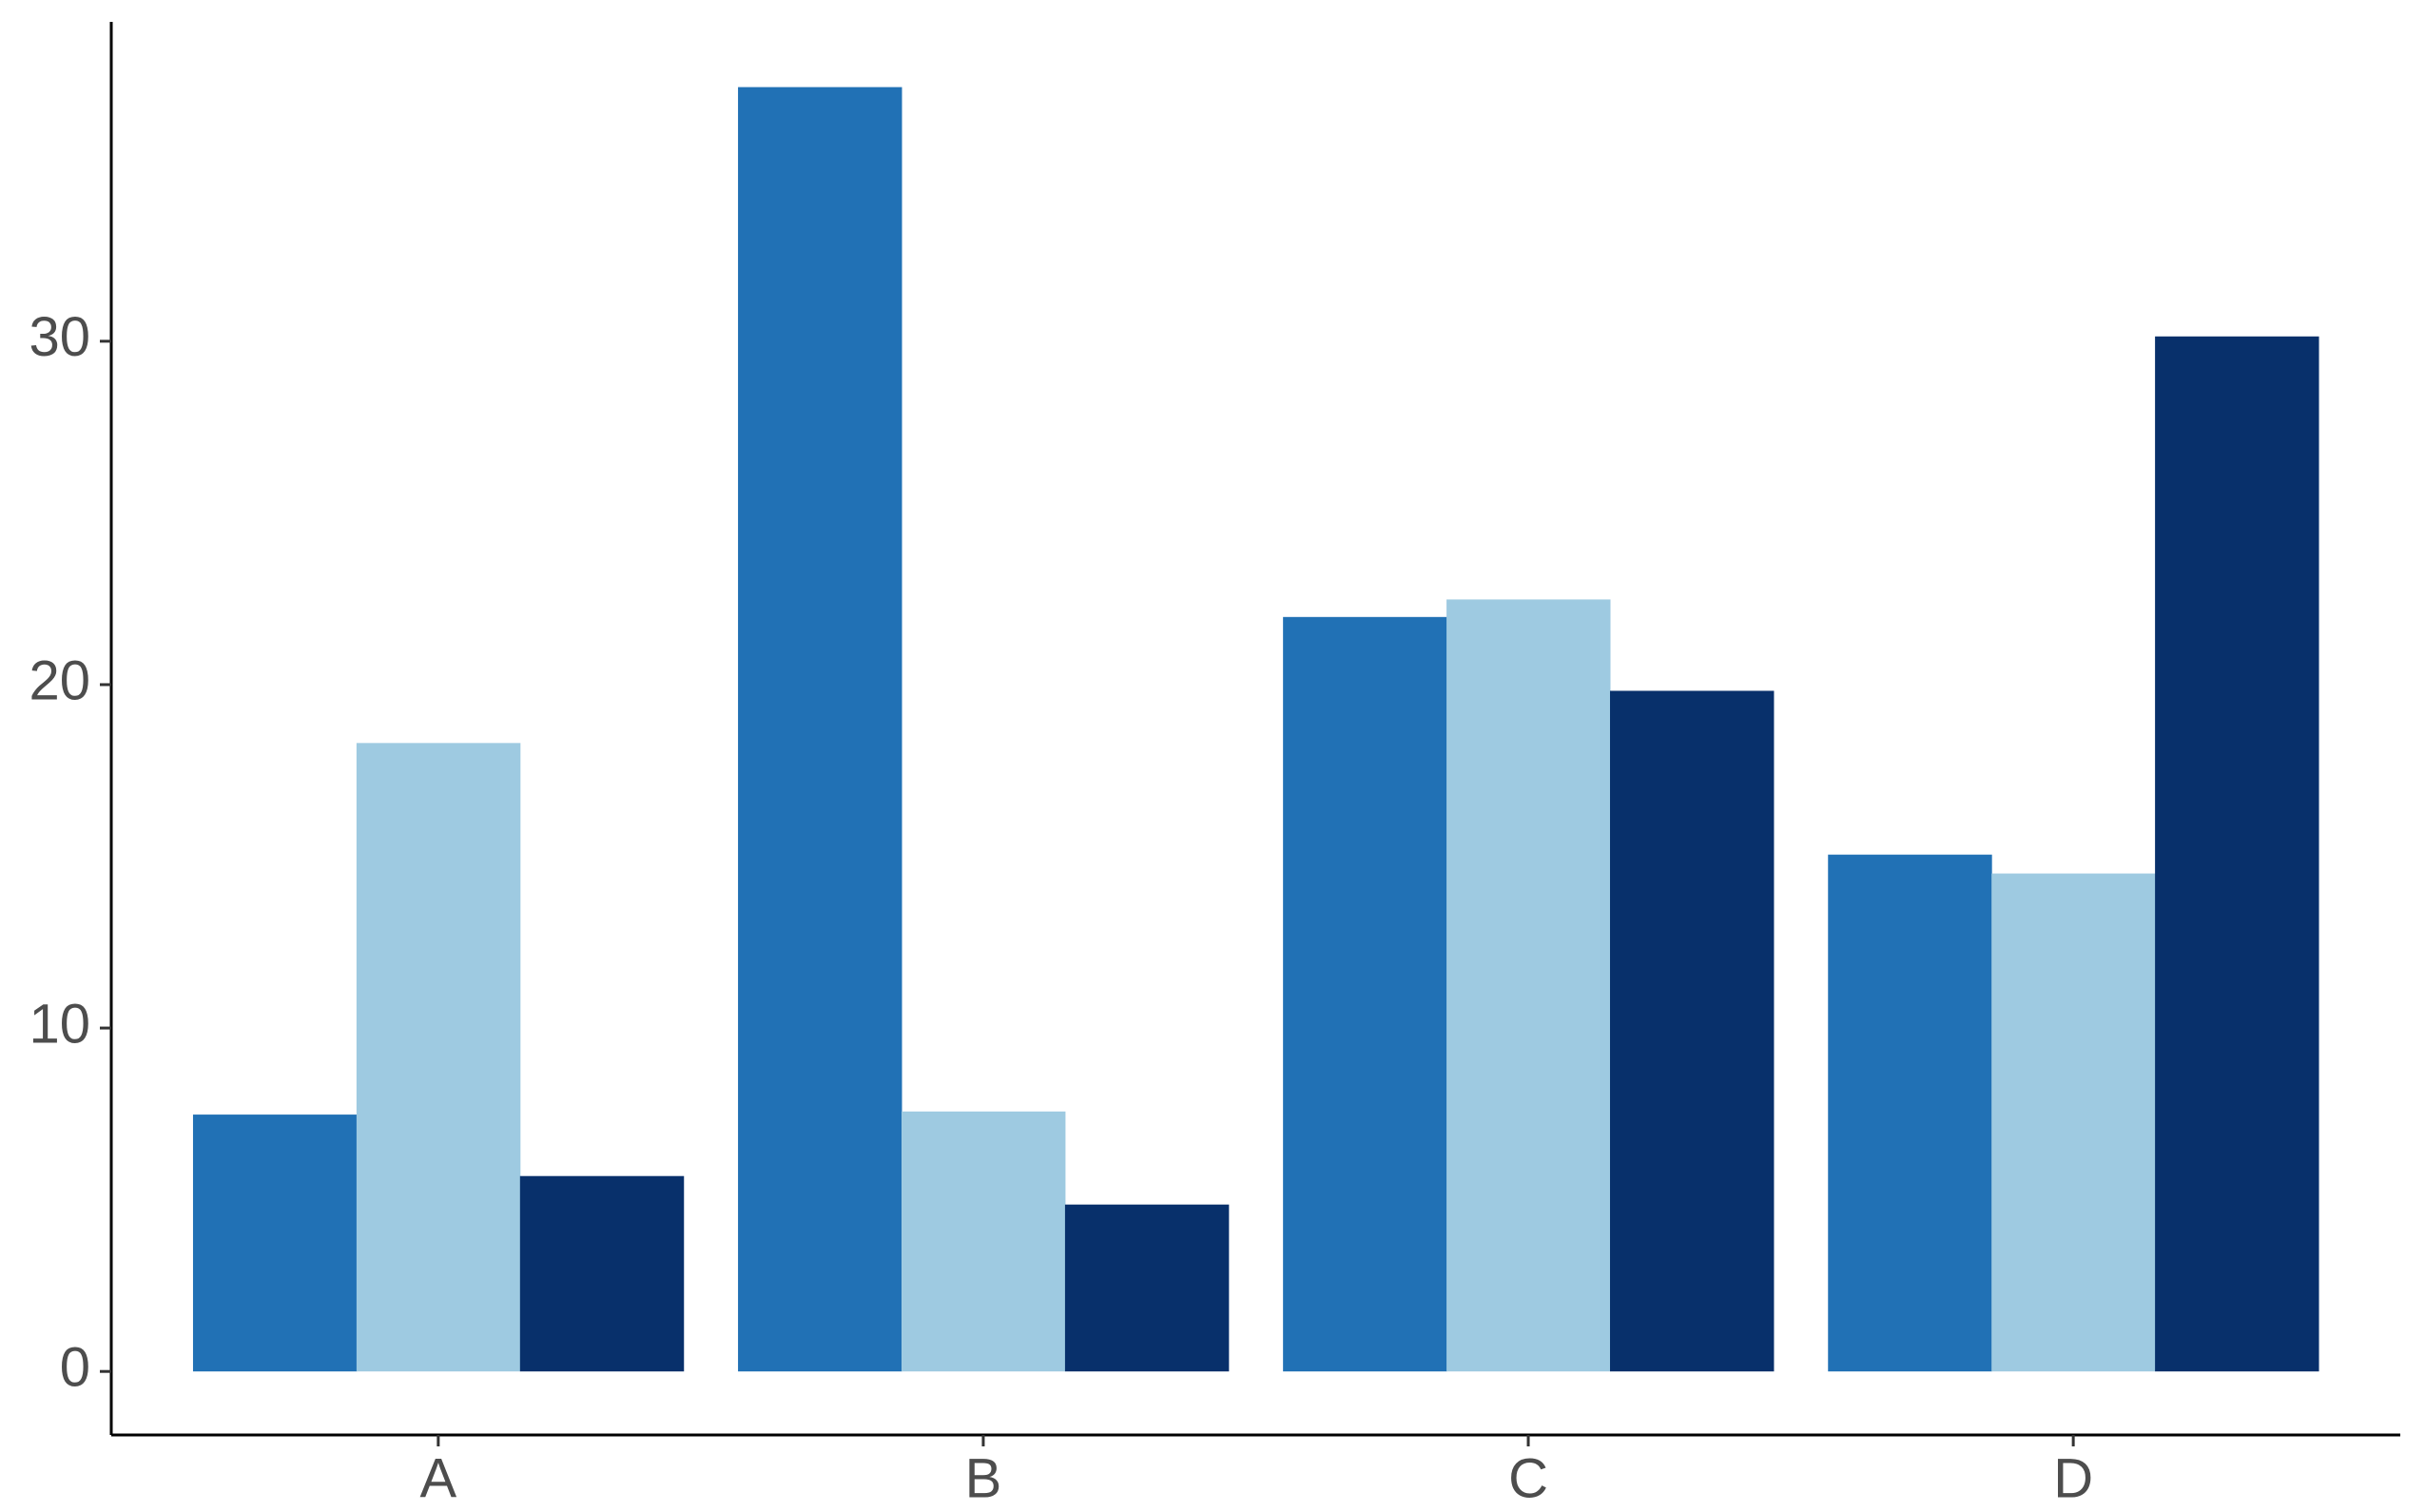  I want to click on y-tick-label: 30, so click(59, 337).